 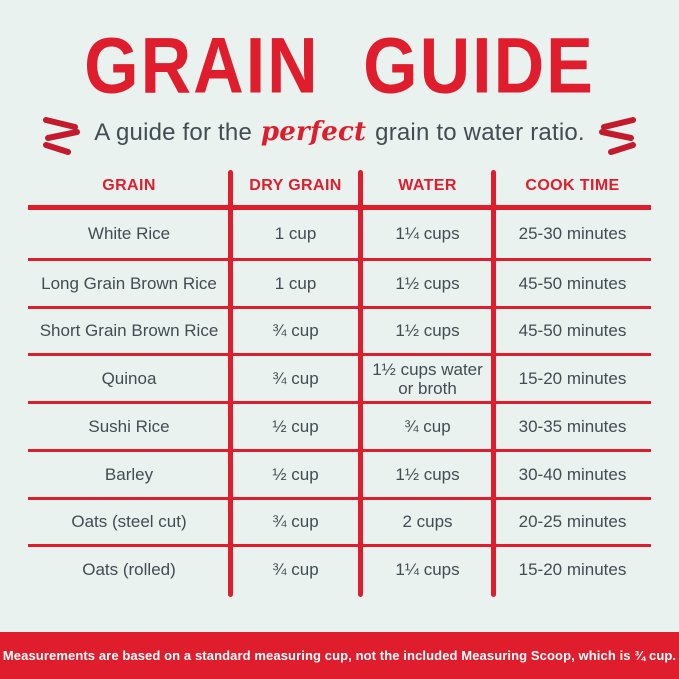 I want to click on table-row: Sushi Rice ½ cup ¾ cup 30-35 minutes, so click(x=339, y=425).